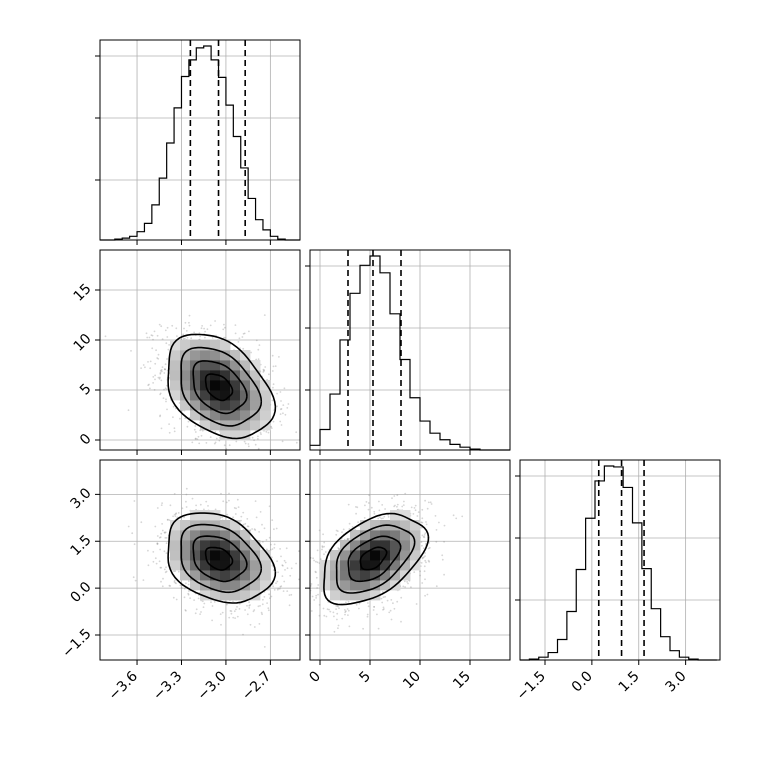 Image resolution: width=760 pixels, height=760 pixels. Describe the element at coordinates (86, 440) in the screenshot. I see `y-tick-label: 0` at that location.